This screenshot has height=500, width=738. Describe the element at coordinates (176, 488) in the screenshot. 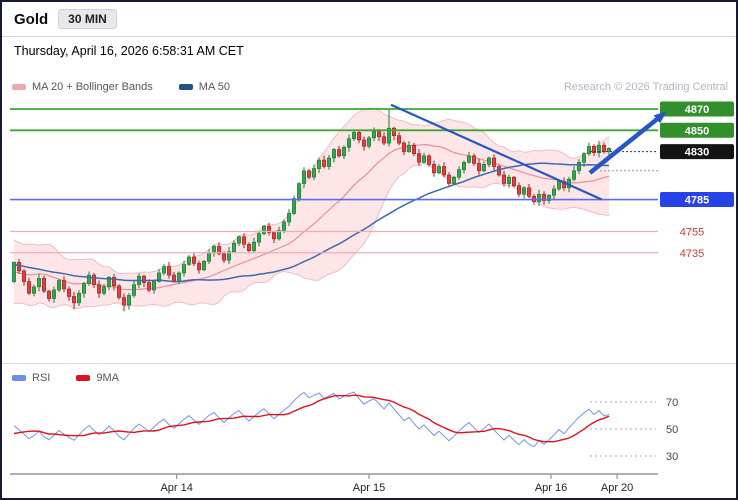

I see `x-axis-label: Apr 14` at that location.